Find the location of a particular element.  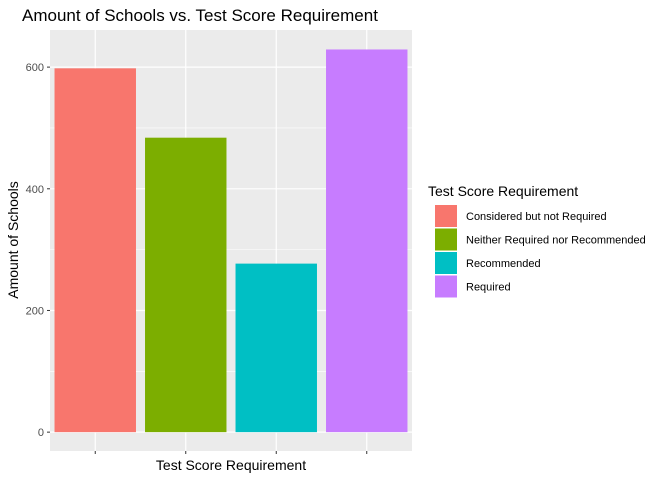

y-tick-label: 600 is located at coordinates (35, 68).